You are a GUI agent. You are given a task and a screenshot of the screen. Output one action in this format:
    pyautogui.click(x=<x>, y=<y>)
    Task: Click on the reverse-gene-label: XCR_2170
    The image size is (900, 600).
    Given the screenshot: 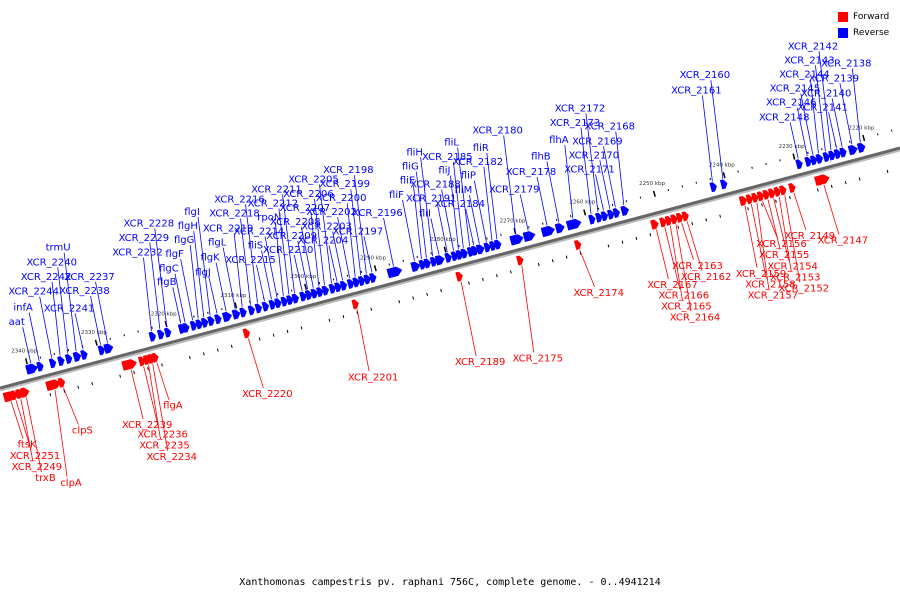 What is the action you would take?
    pyautogui.click(x=594, y=155)
    